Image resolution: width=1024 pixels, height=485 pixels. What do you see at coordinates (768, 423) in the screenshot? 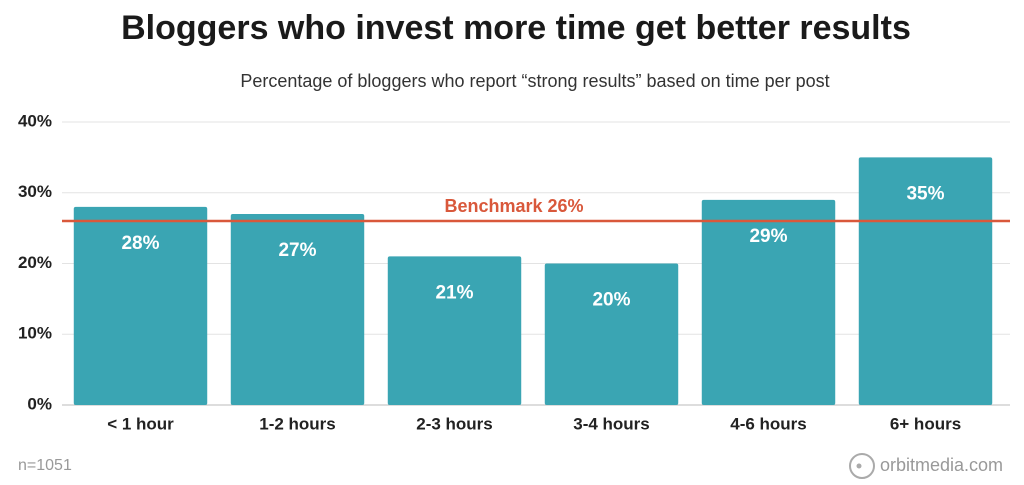
I see `x-tick-label: 4-6 hours` at bounding box center [768, 423].